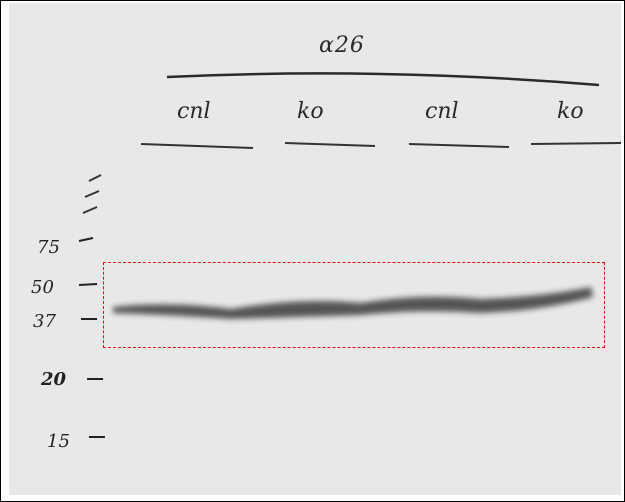 This screenshot has height=502, width=625. Describe the element at coordinates (48, 247) in the screenshot. I see `marker-75: 75` at that location.